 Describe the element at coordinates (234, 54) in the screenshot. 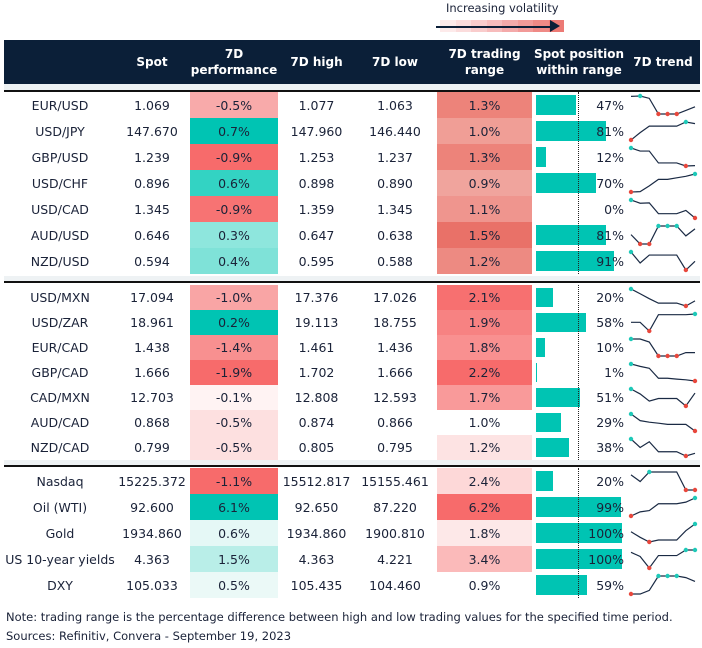

I see `header-performance-line1: 7D` at that location.